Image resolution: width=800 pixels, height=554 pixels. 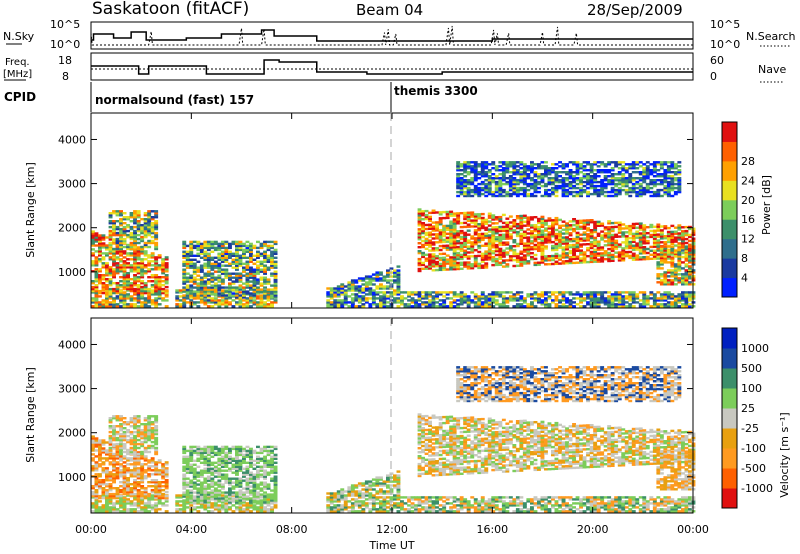 I want to click on nsearch-label: N.Search, so click(x=771, y=36).